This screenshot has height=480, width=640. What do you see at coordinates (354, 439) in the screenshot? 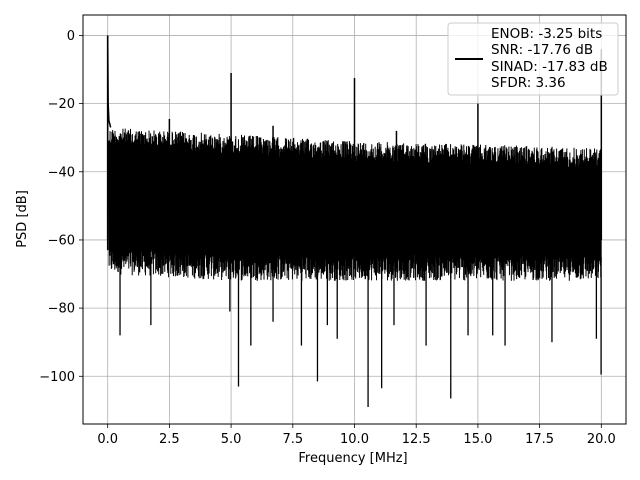
I see `x-tick-label: 10.0` at bounding box center [354, 439].